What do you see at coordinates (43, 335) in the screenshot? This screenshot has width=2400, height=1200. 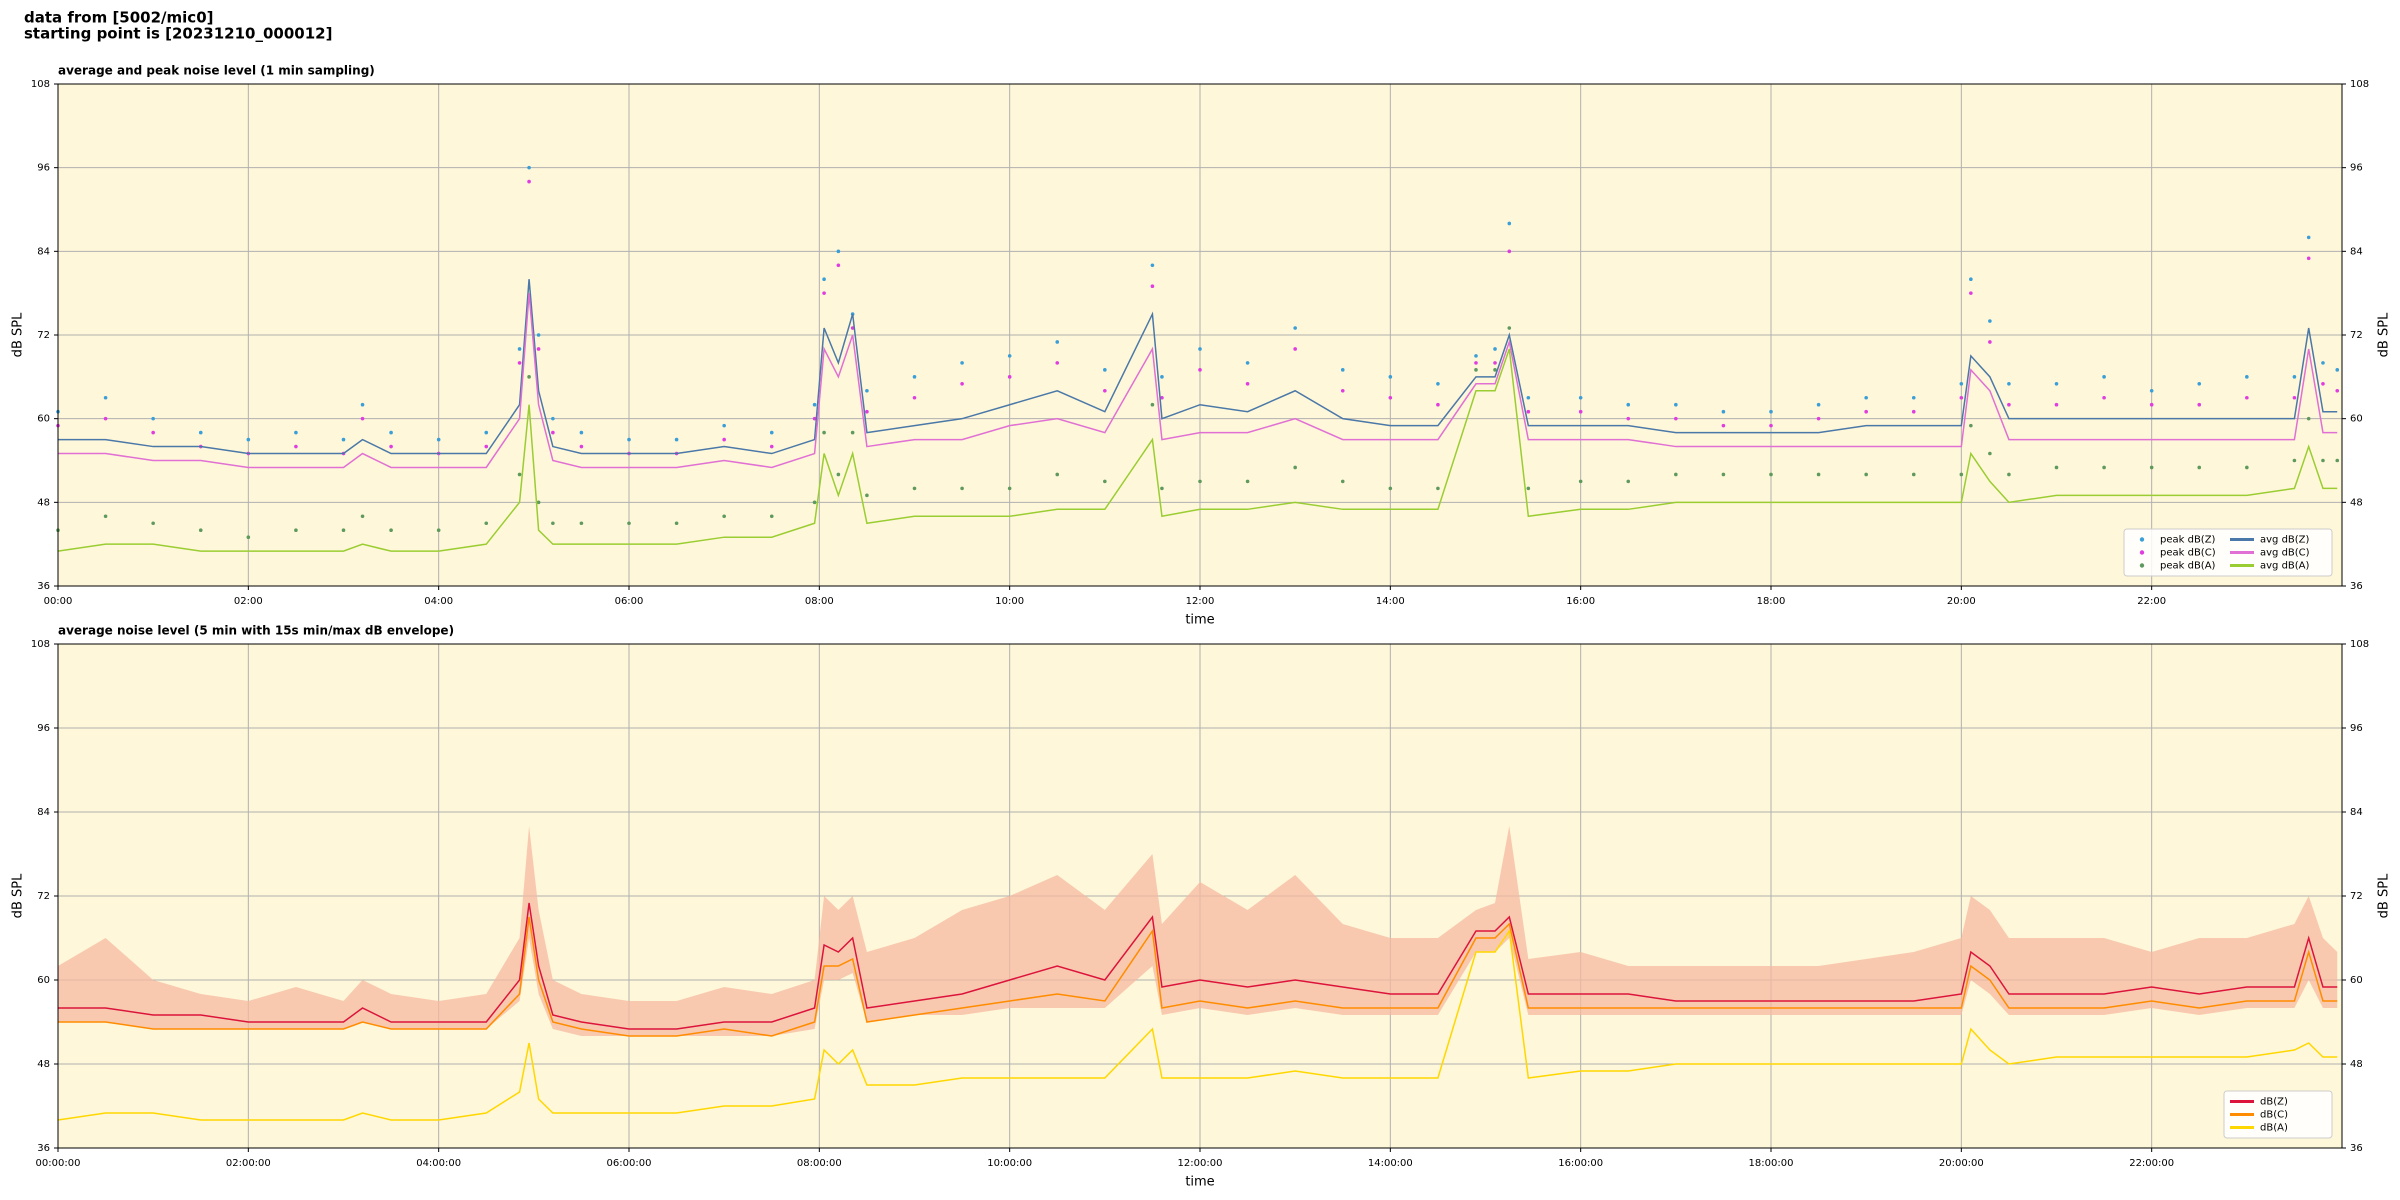 I see `y-tick-label: 72` at bounding box center [43, 335].